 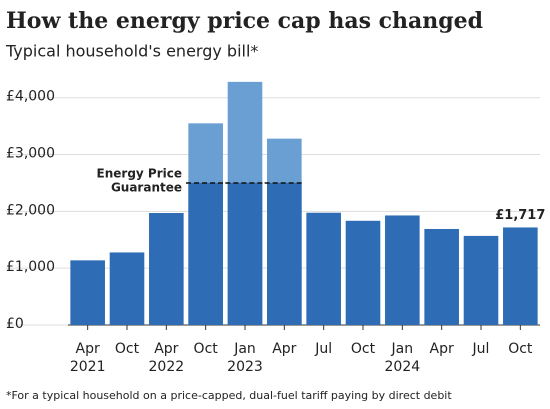 I want to click on x-year-label: 2024, so click(x=403, y=367).